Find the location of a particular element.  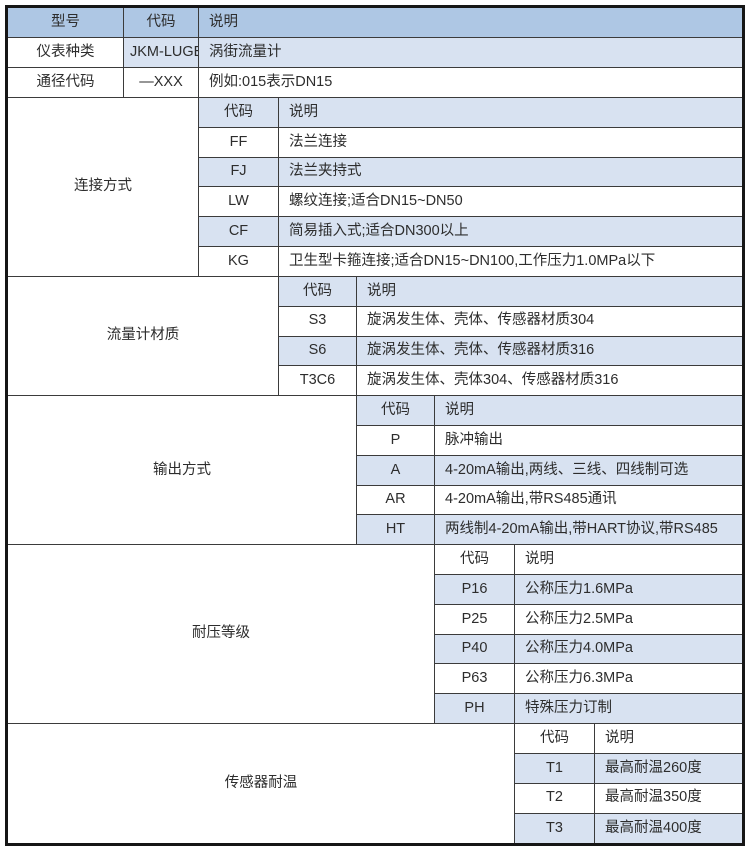

col-header-model: 型号 is located at coordinates (65, 22).